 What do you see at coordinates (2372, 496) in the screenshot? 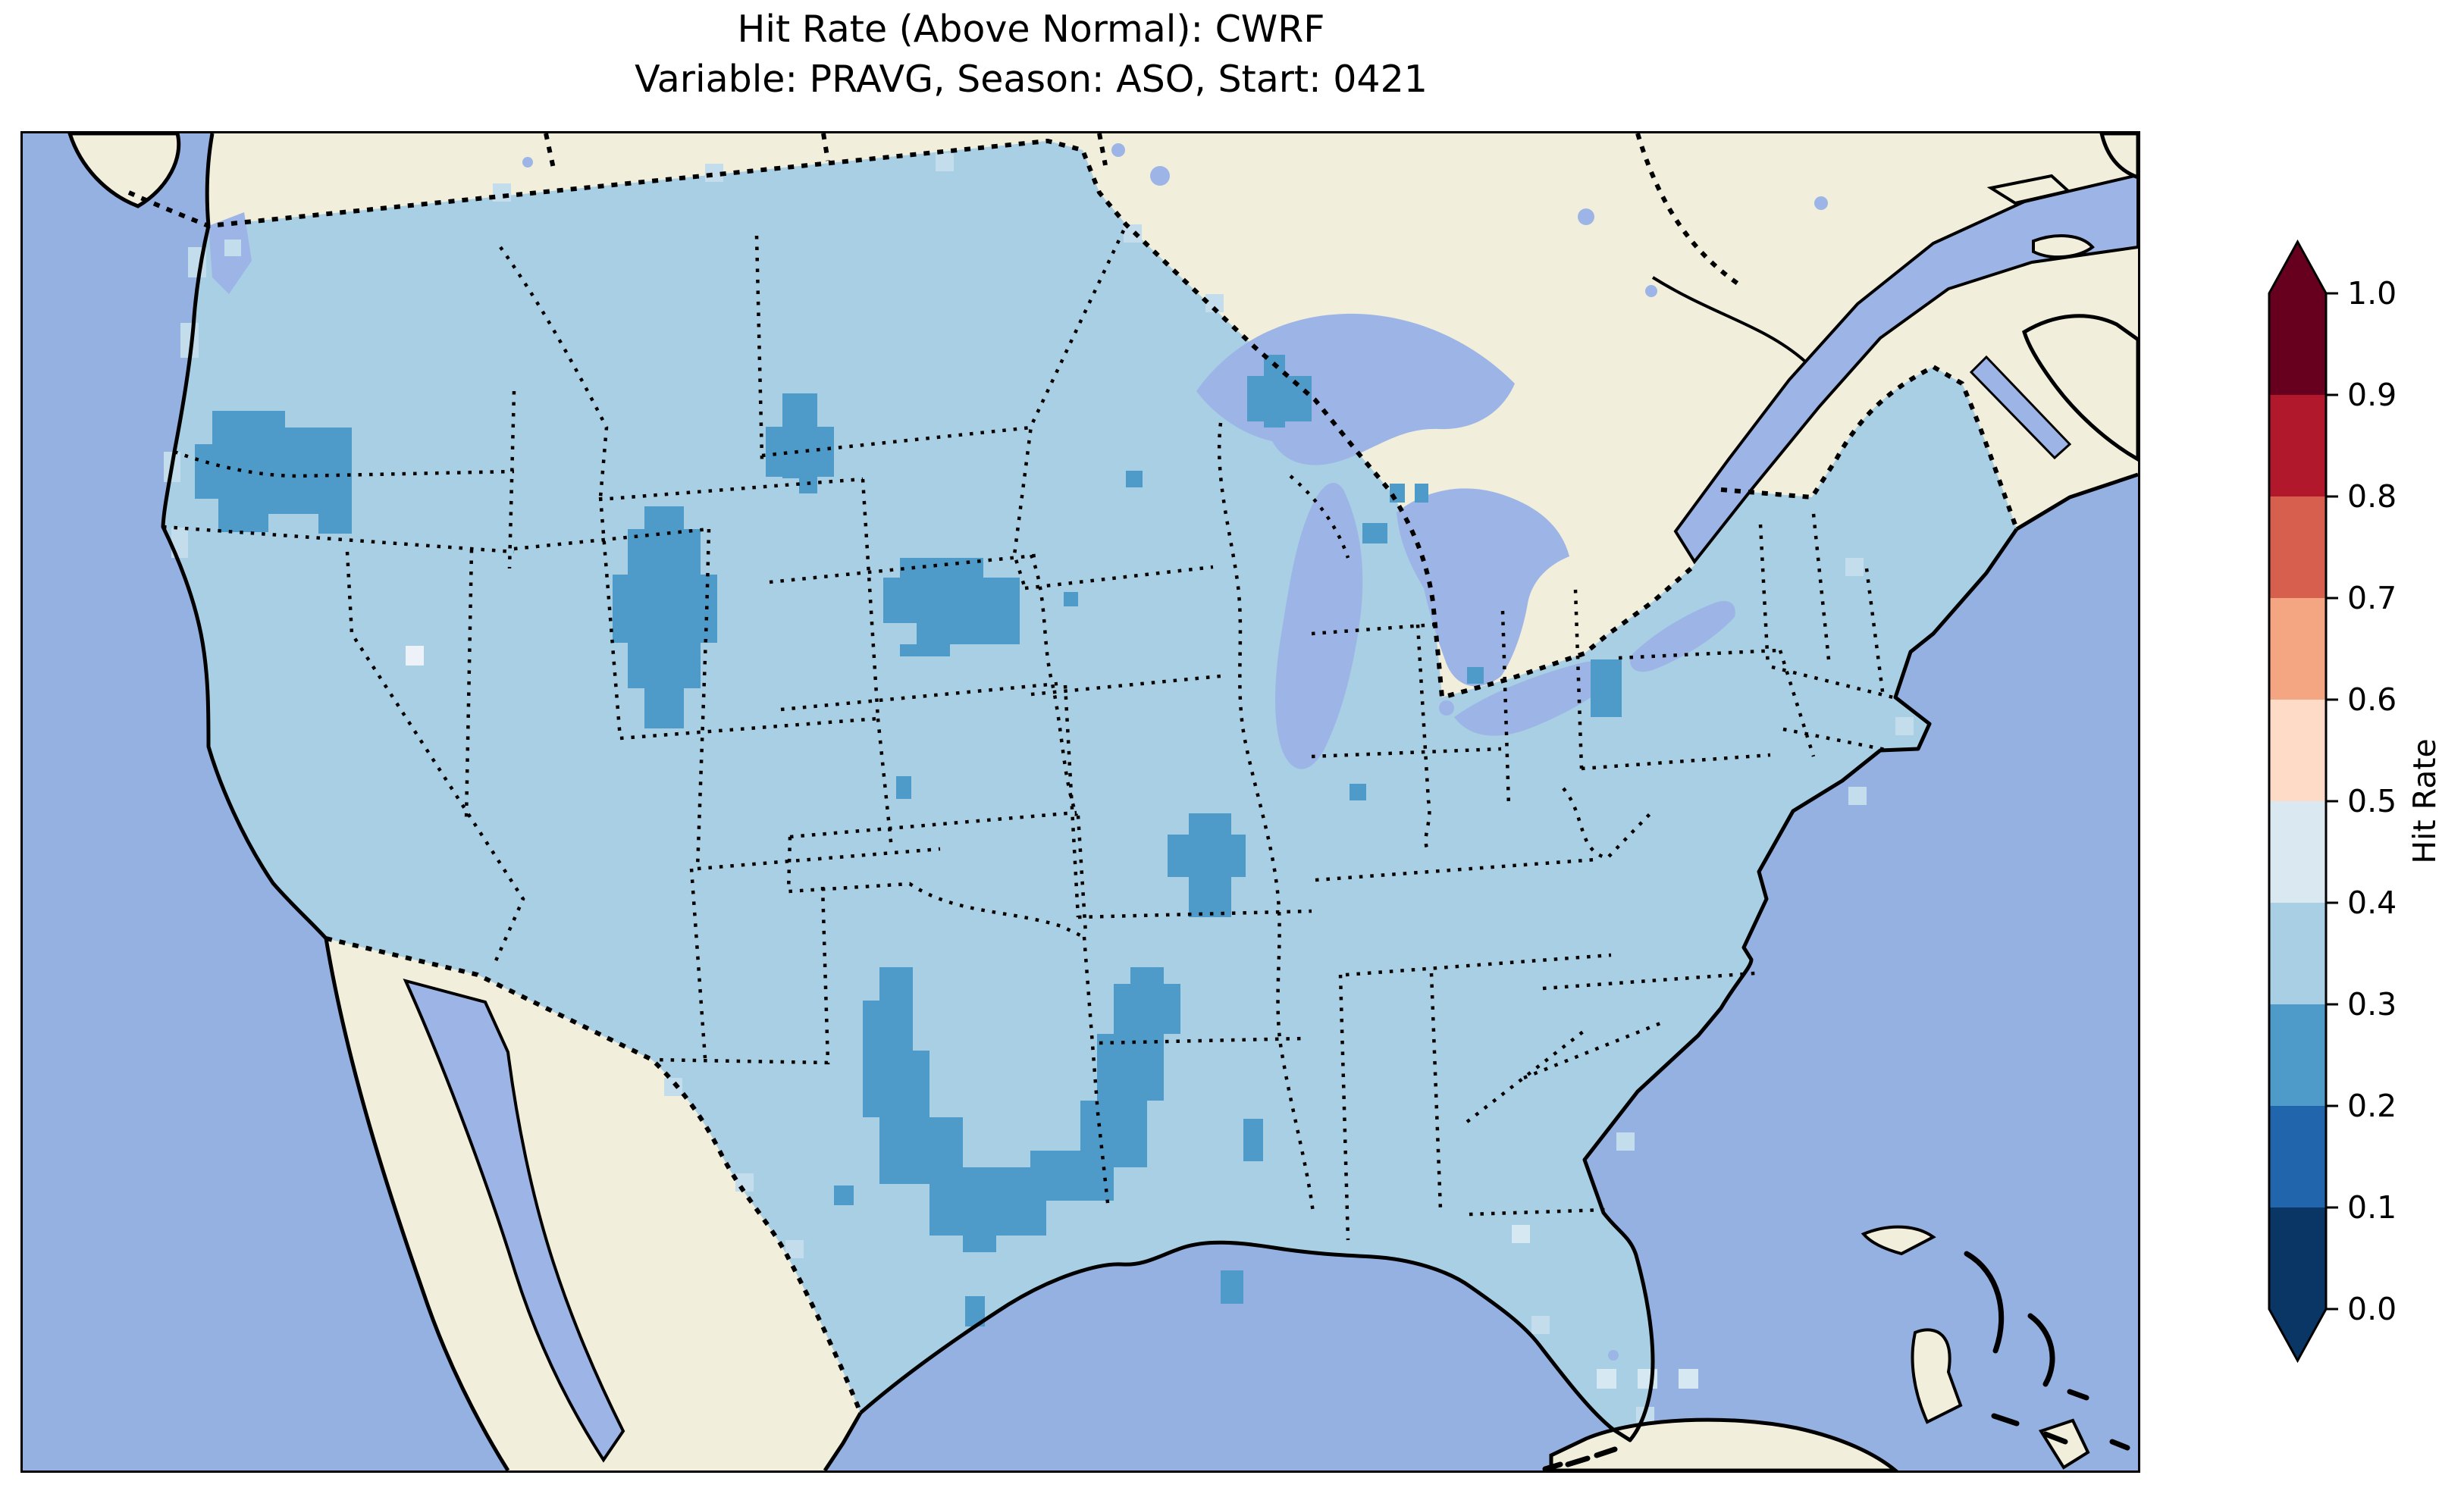
I see `colorbar-tick-label: 0.8` at bounding box center [2372, 496].